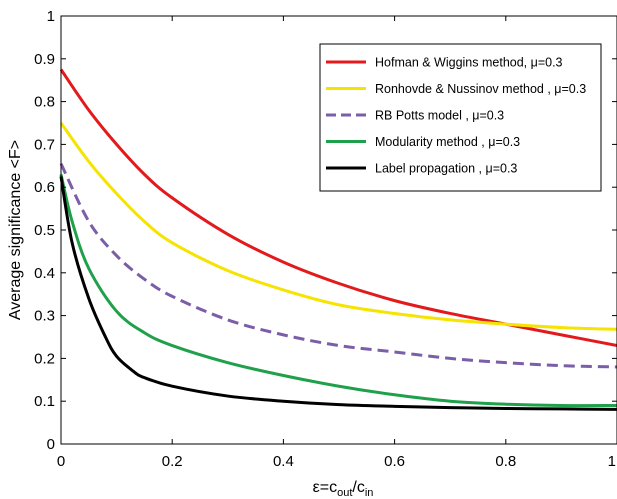  I want to click on x-axis-title-sub-in: in, so click(369, 493).